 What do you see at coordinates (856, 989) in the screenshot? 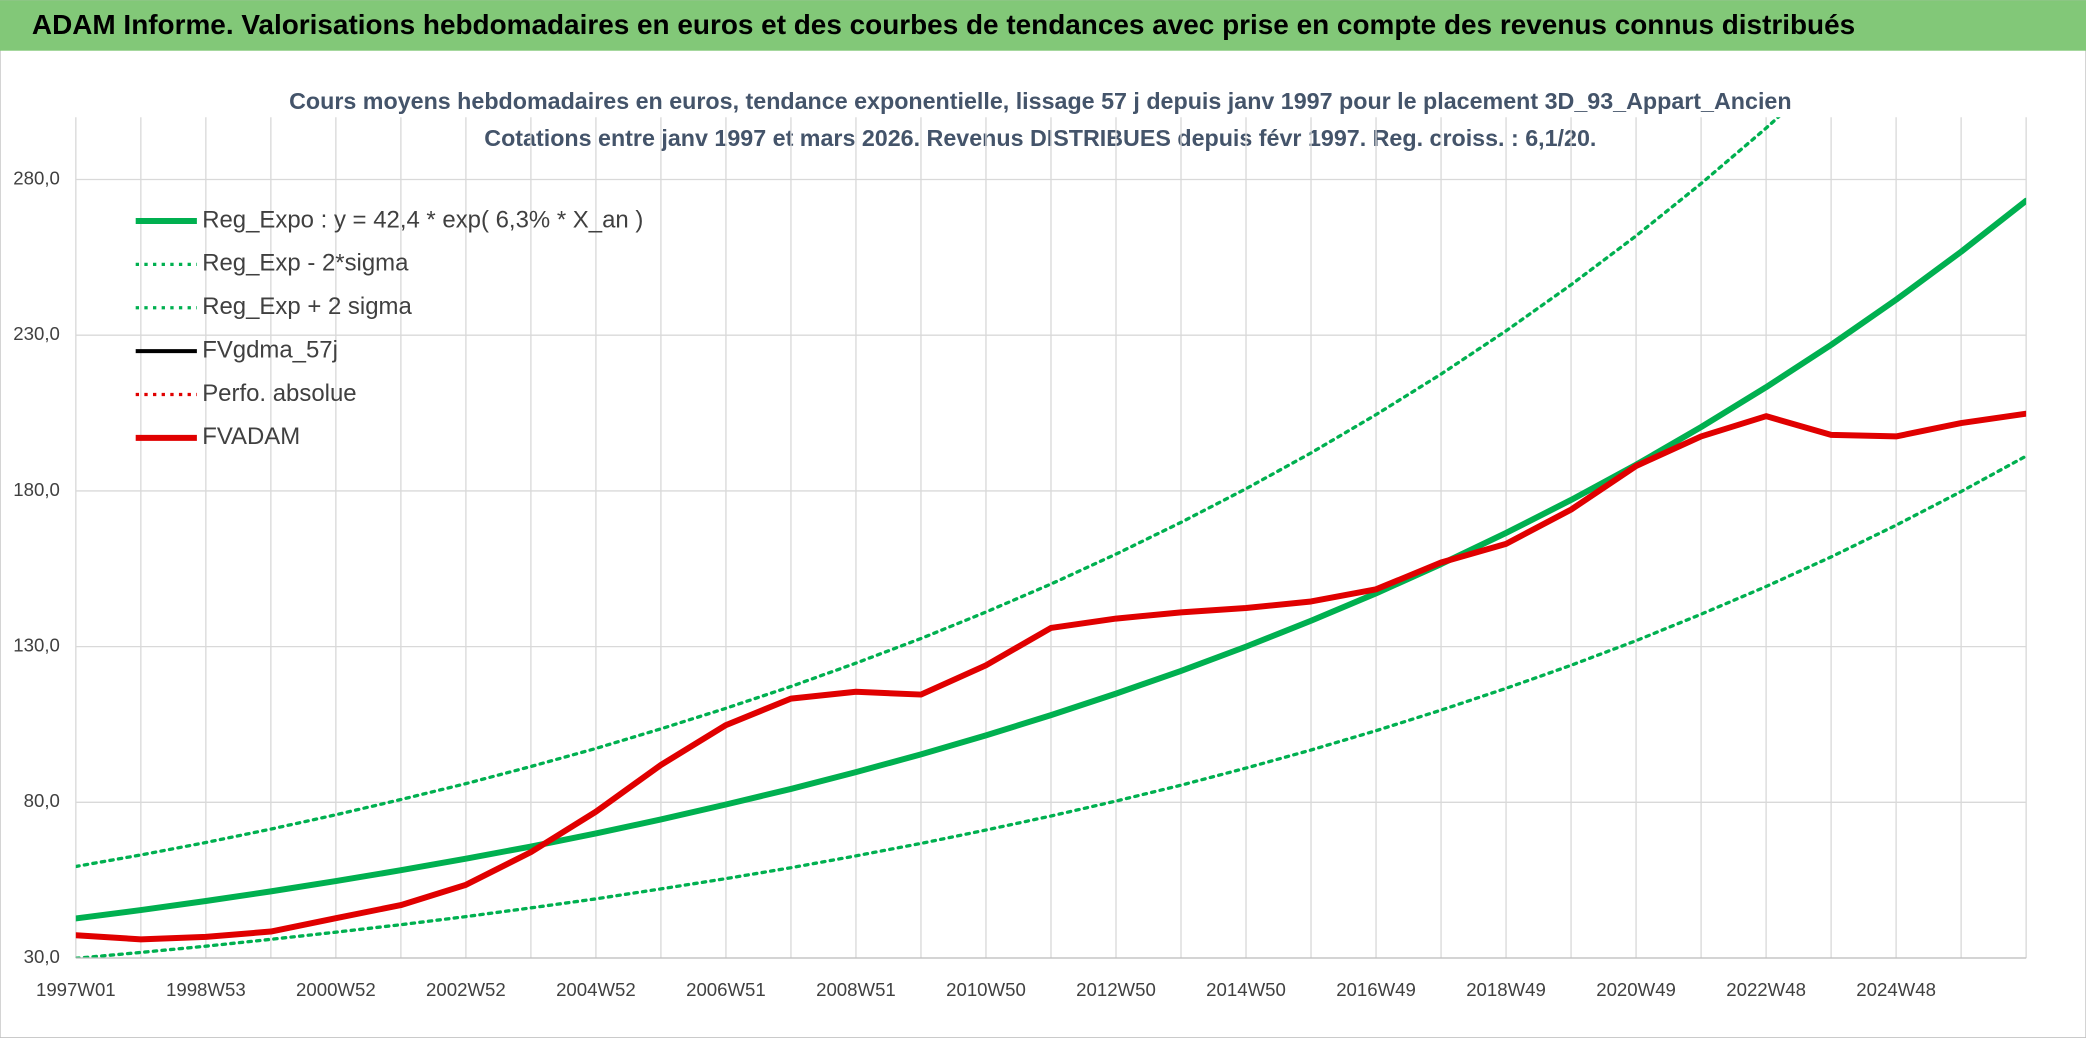
I see `x-tick-label: 2008W51` at bounding box center [856, 989].